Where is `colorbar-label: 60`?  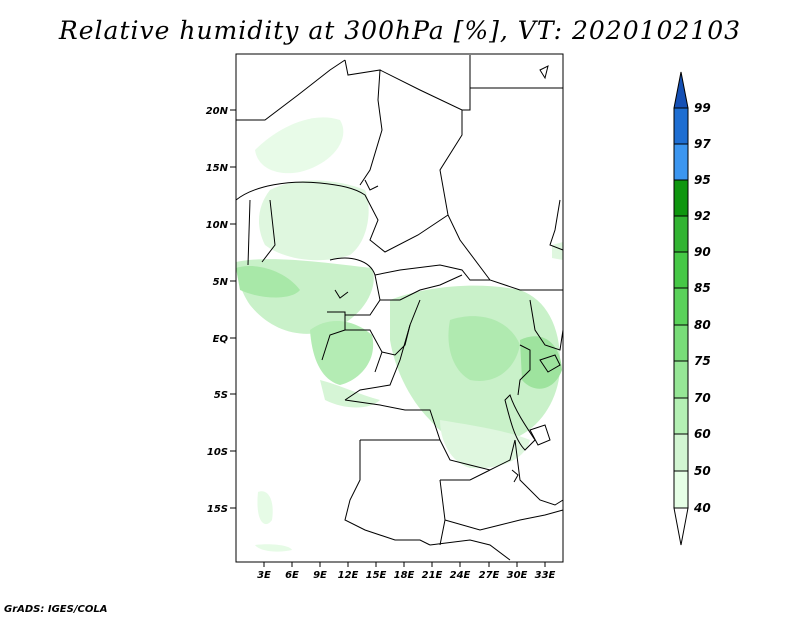
colorbar-label: 60 is located at coordinates (702, 434).